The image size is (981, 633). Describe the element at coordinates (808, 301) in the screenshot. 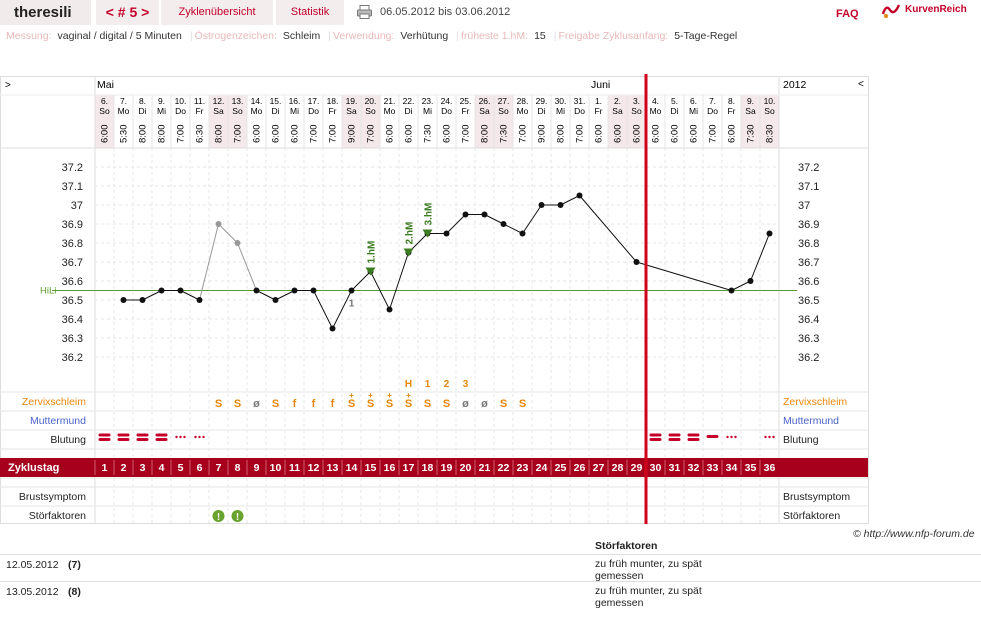

I see `y-tick-label-right: 36.5` at that location.